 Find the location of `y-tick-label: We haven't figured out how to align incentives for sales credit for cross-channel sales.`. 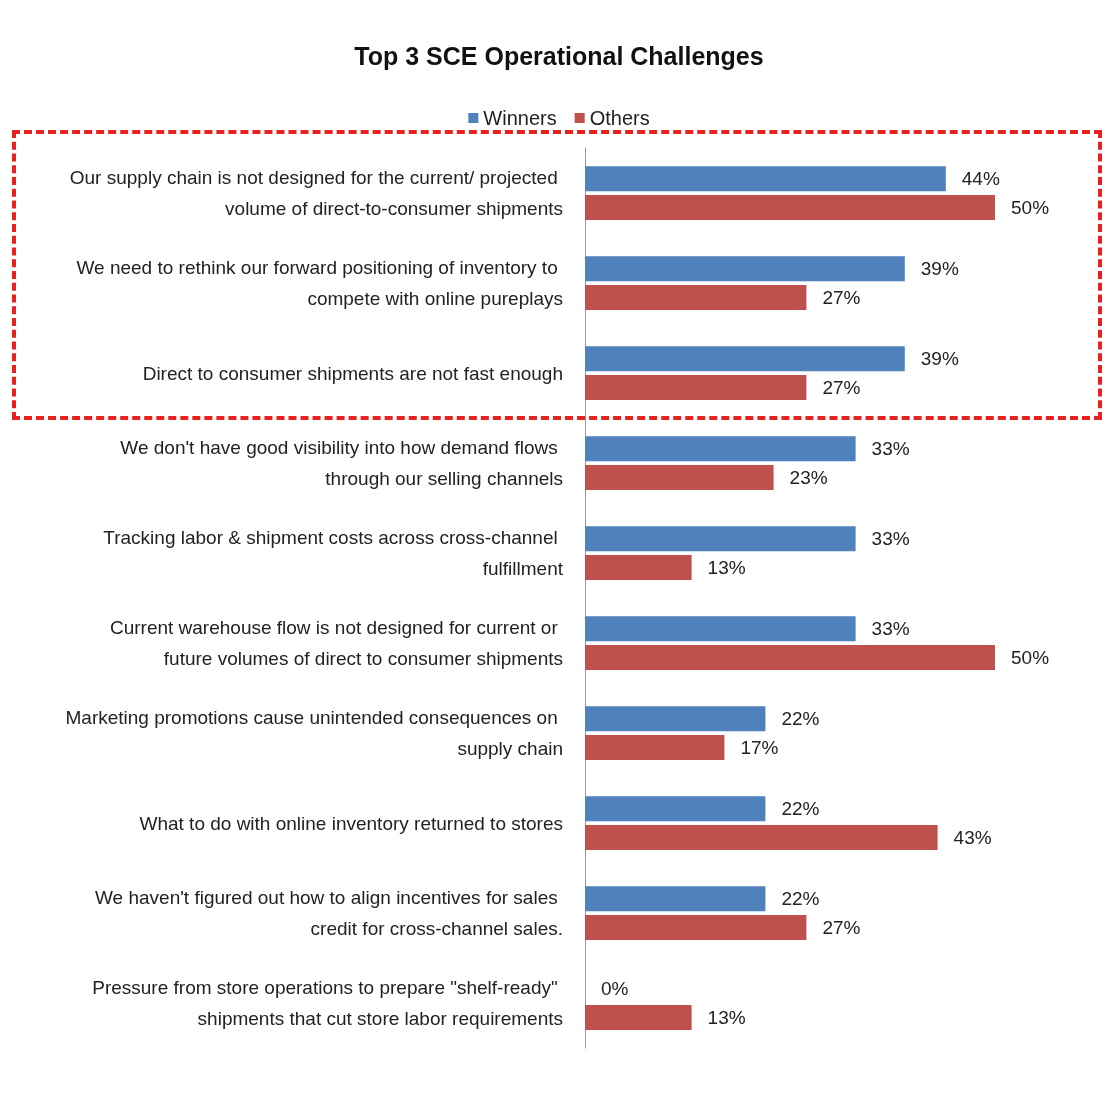

y-tick-label: We haven't figured out how to align incentives for sales credit for cross-channel sales. is located at coordinates (329, 913).